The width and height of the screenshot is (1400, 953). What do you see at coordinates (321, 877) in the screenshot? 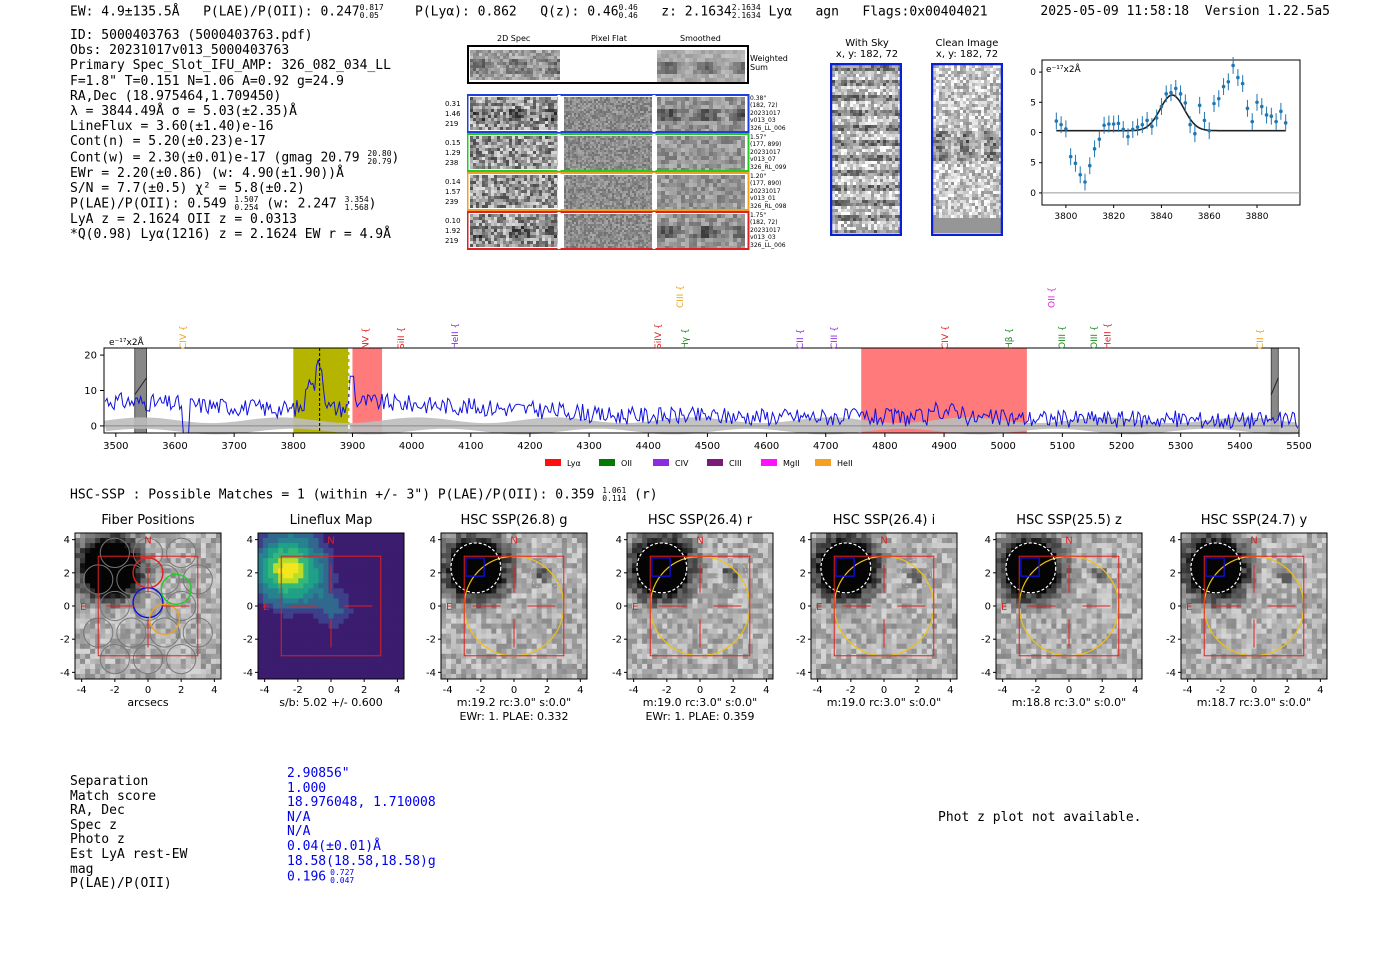
I see `match-value: 0.196 0.727 0.047` at bounding box center [321, 877].